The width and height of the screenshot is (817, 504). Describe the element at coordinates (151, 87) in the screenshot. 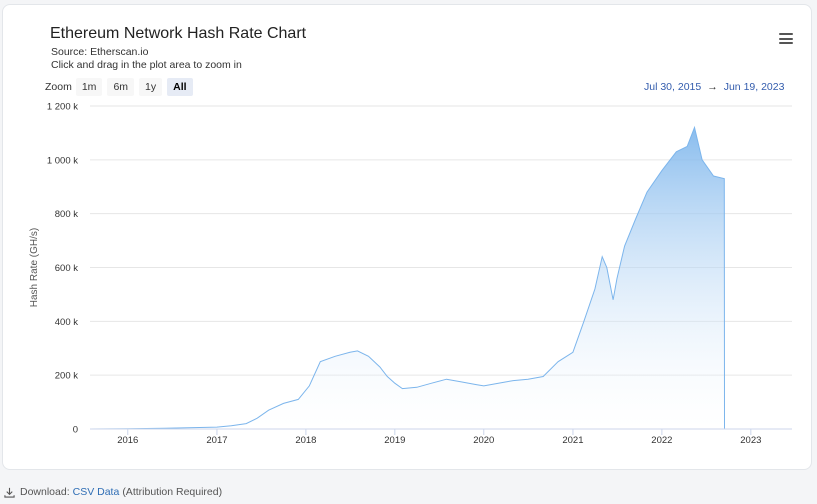

I see `zoom-1y-button: 1y` at that location.